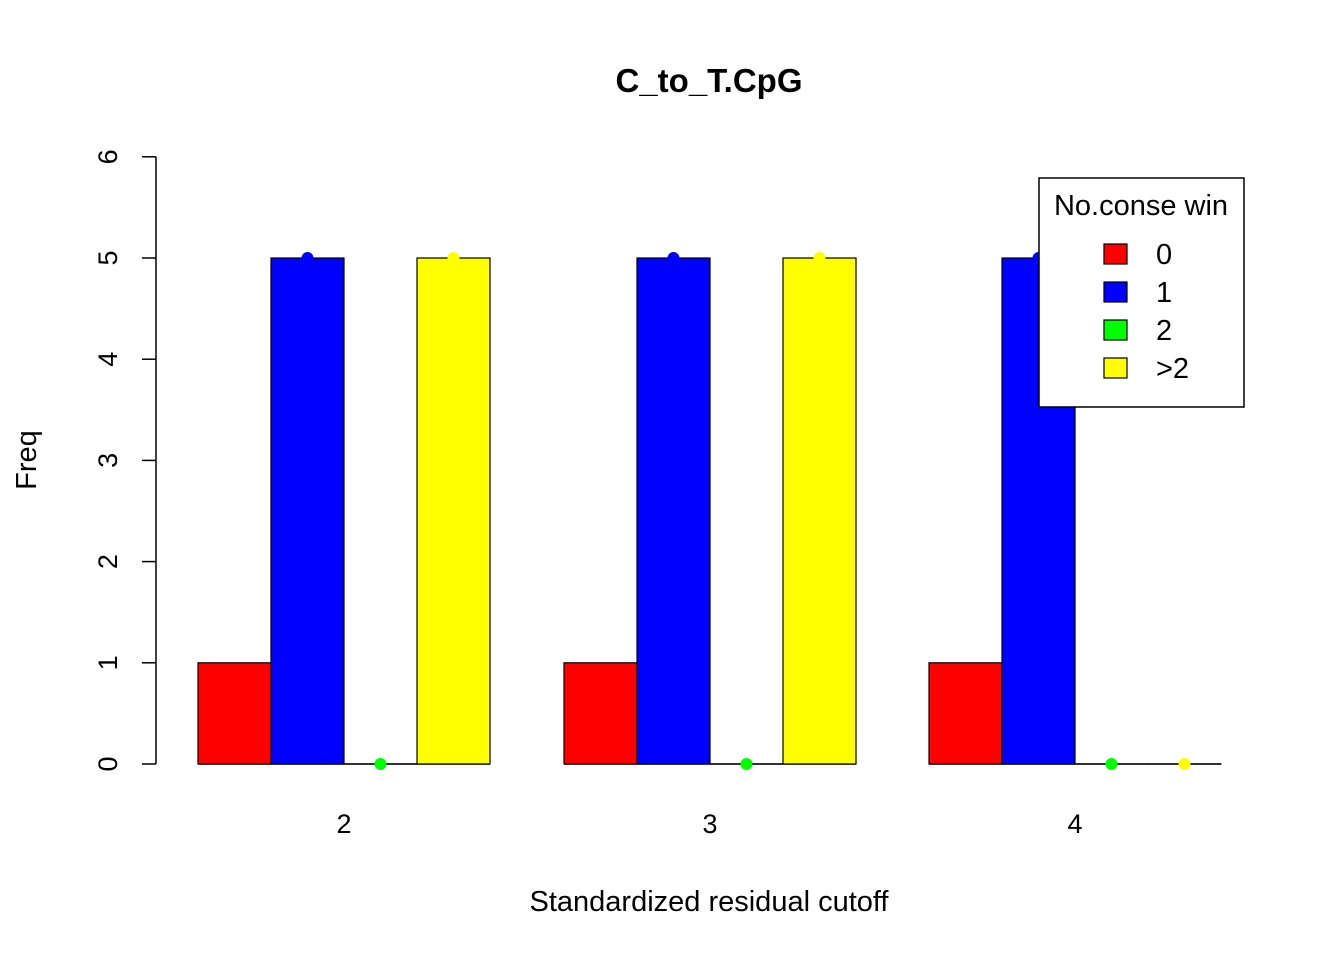 This screenshot has width=1344, height=960. What do you see at coordinates (108, 662) in the screenshot?
I see `y-tick-label: 1` at bounding box center [108, 662].